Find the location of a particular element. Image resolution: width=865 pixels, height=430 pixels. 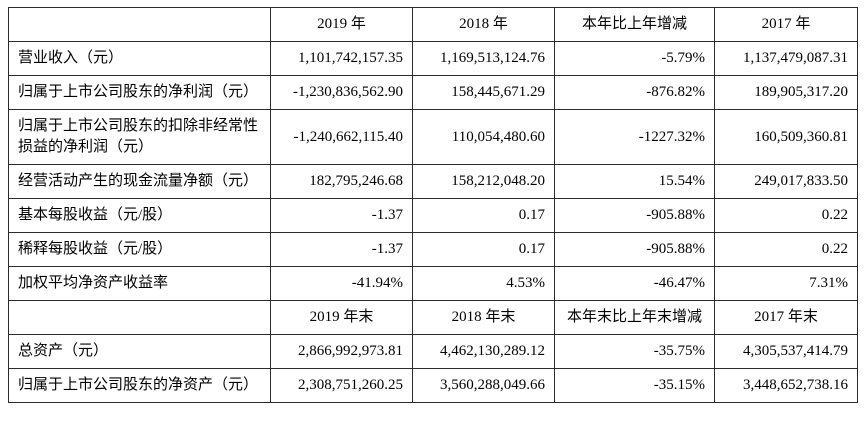

value-2019: -1,240,662,115.40 is located at coordinates (341, 137).